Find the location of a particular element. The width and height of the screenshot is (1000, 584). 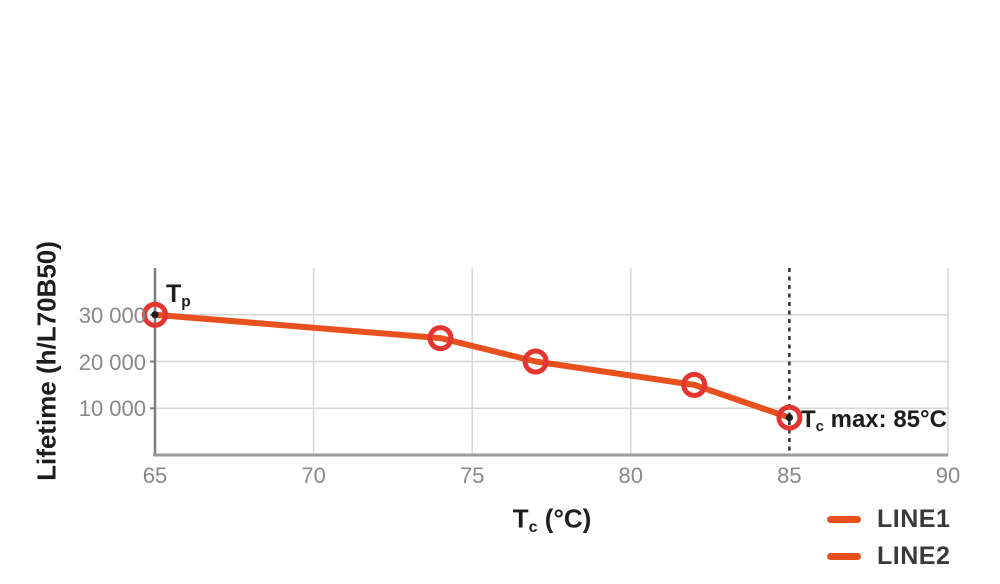

annotation-tc-max: Tc max: 85°C is located at coordinates (874, 420).